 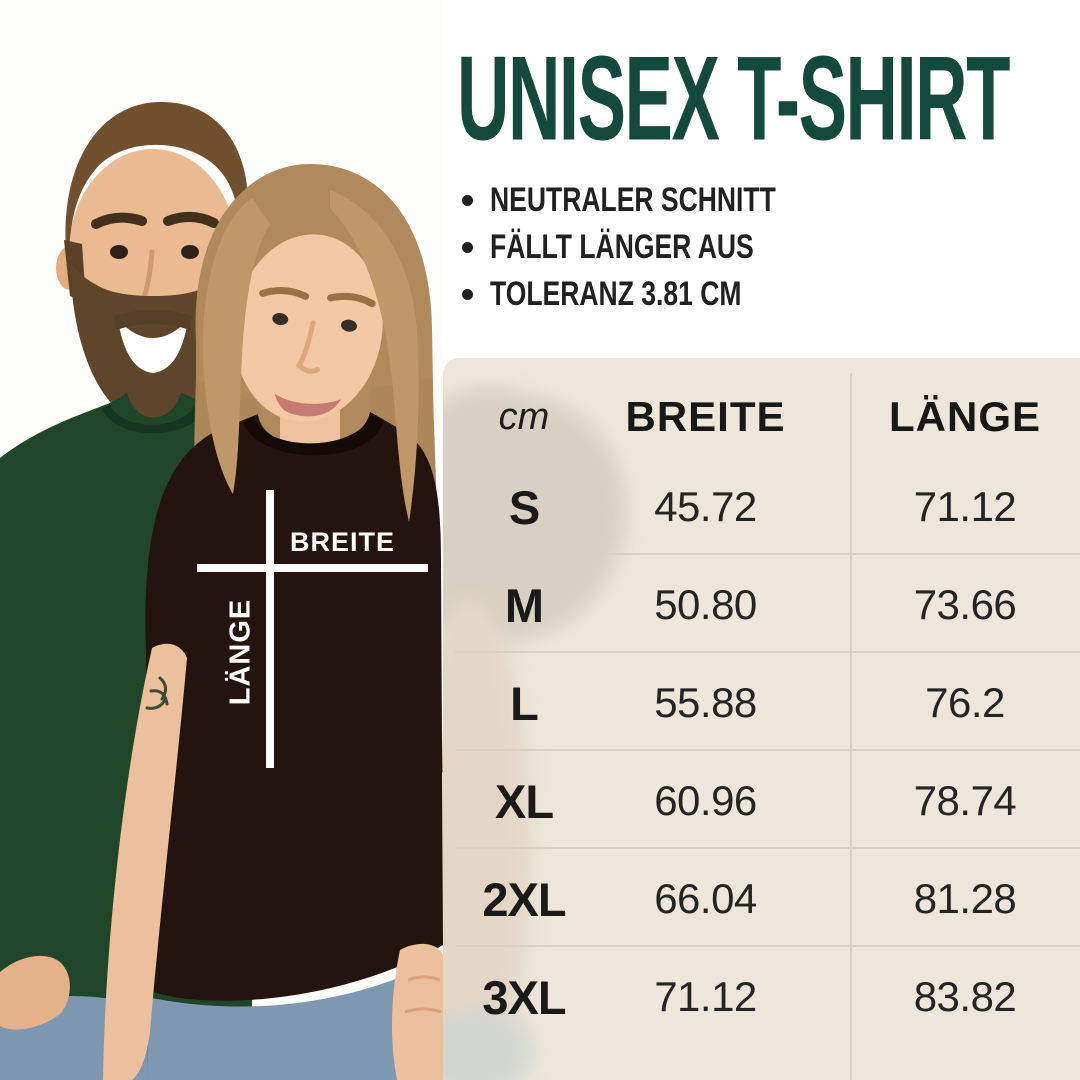 I want to click on laenge-value: 71.12, so click(x=965, y=506).